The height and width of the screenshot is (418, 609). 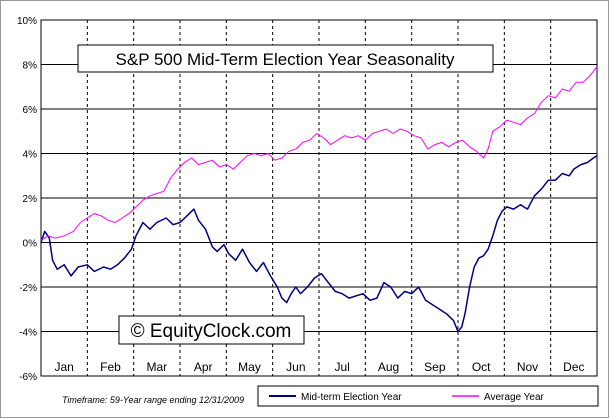 What do you see at coordinates (388, 367) in the screenshot?
I see `x-tick-label: Aug` at bounding box center [388, 367].